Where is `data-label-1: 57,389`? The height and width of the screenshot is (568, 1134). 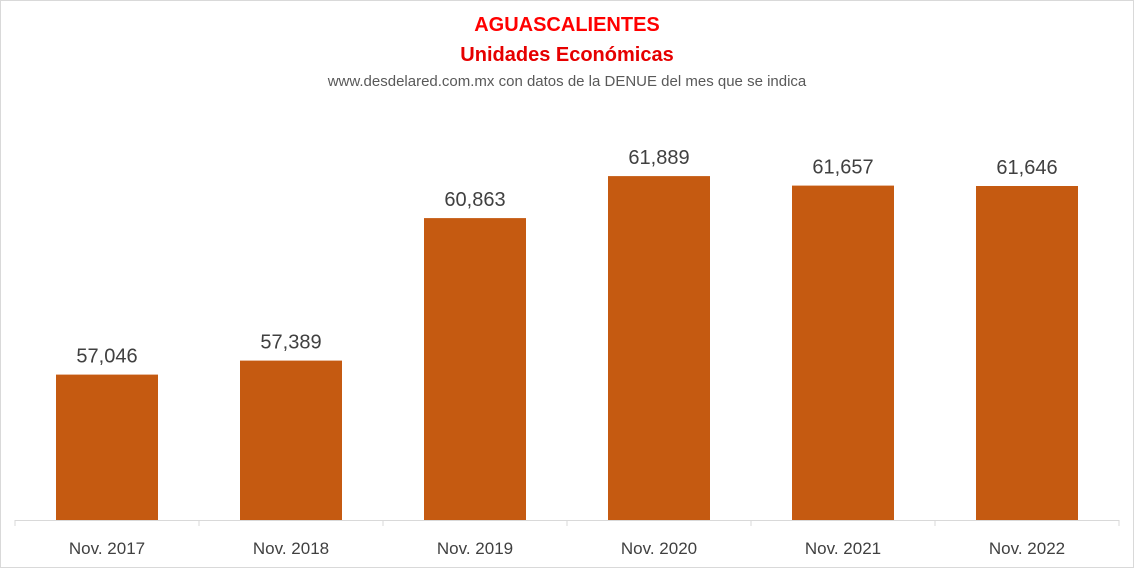 data-label-1: 57,389 is located at coordinates (290, 343).